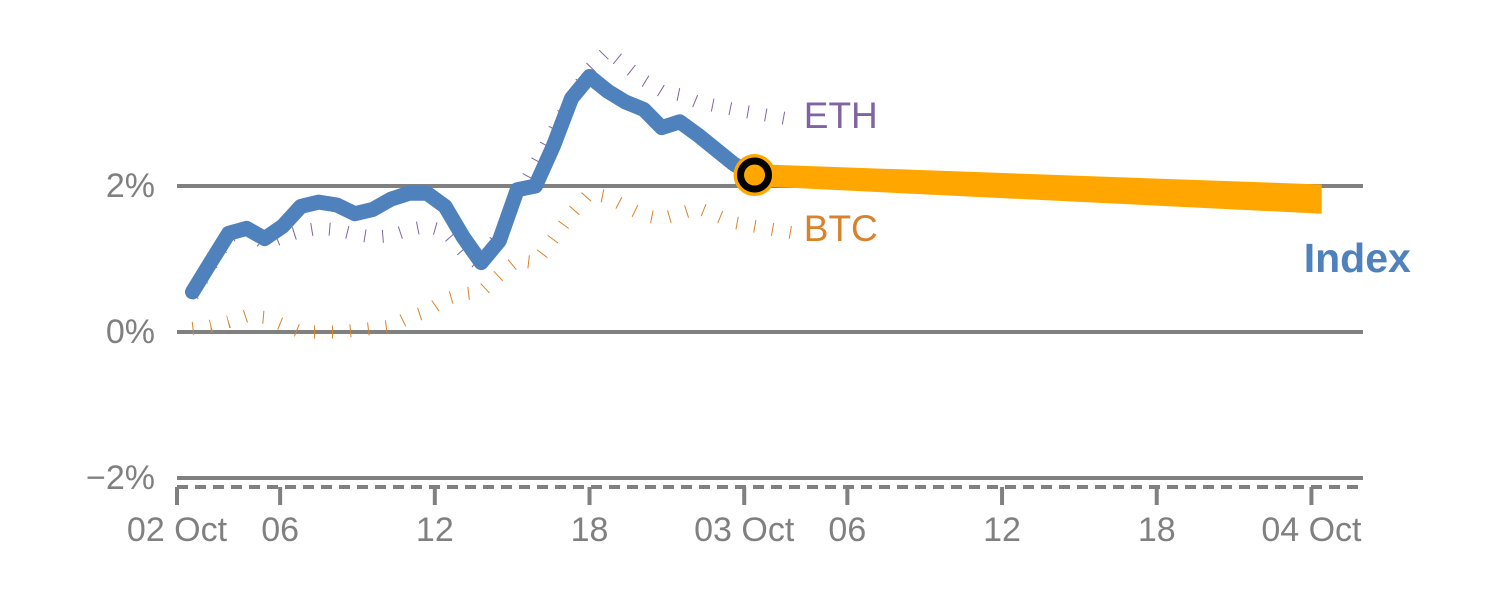 This screenshot has width=1500, height=600. What do you see at coordinates (130, 186) in the screenshot?
I see `y-axis-tick-label: 2%` at bounding box center [130, 186].